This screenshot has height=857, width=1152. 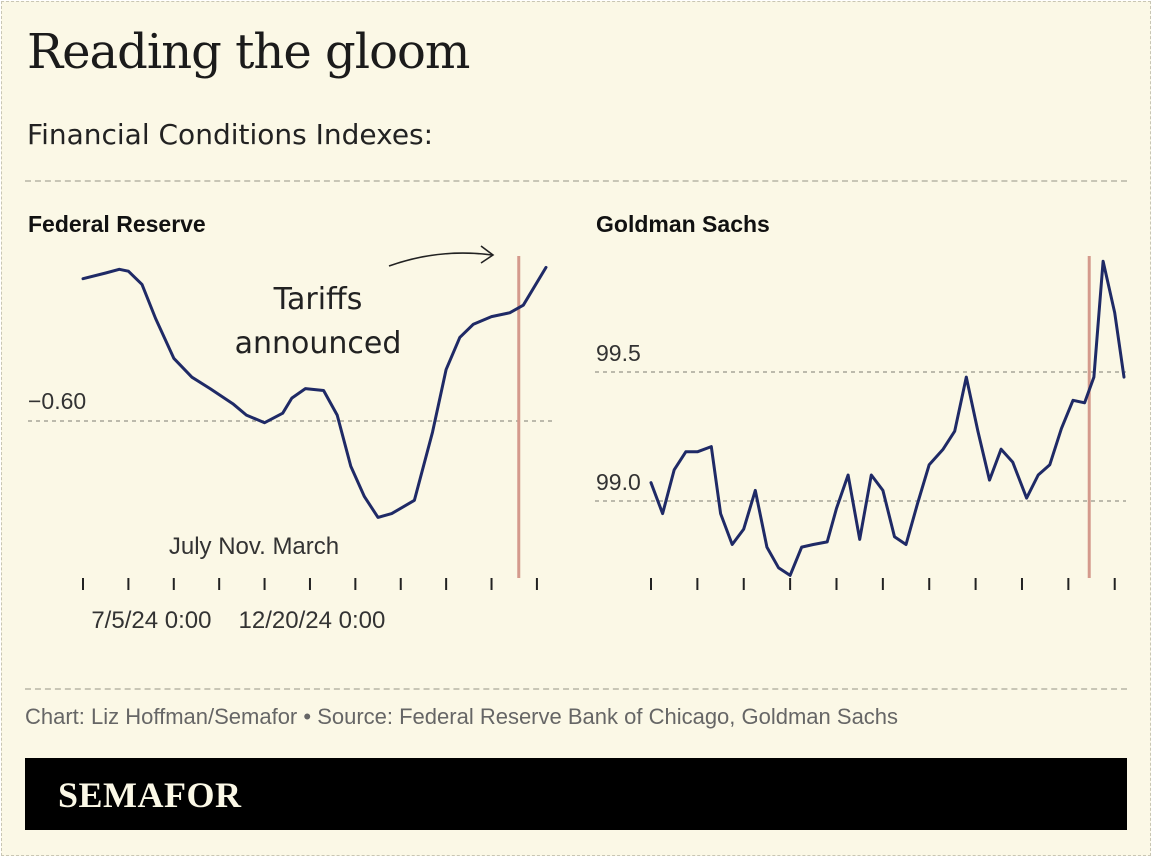 What do you see at coordinates (151, 620) in the screenshot?
I see `x-tick-label-fed-july: 7/5/24 0:00` at bounding box center [151, 620].